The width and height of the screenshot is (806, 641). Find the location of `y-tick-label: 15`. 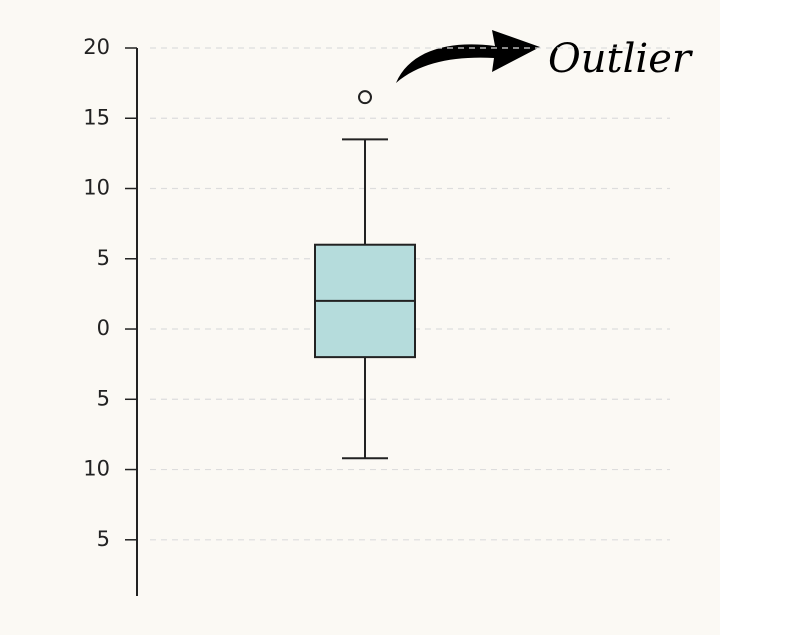

y-tick-label: 15 is located at coordinates (96, 117).